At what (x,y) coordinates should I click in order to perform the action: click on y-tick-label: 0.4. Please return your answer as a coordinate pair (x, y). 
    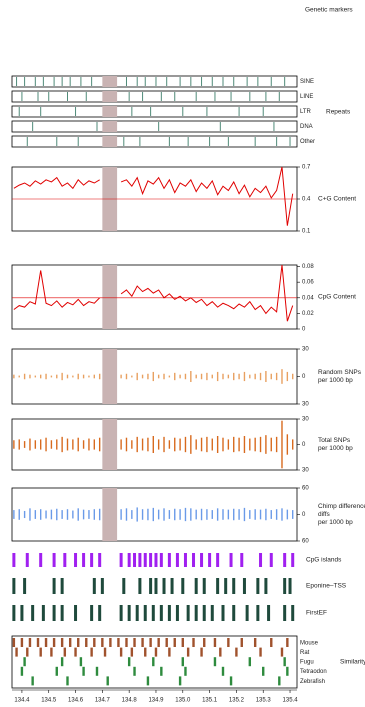
    Looking at the image, I should click on (306, 200).